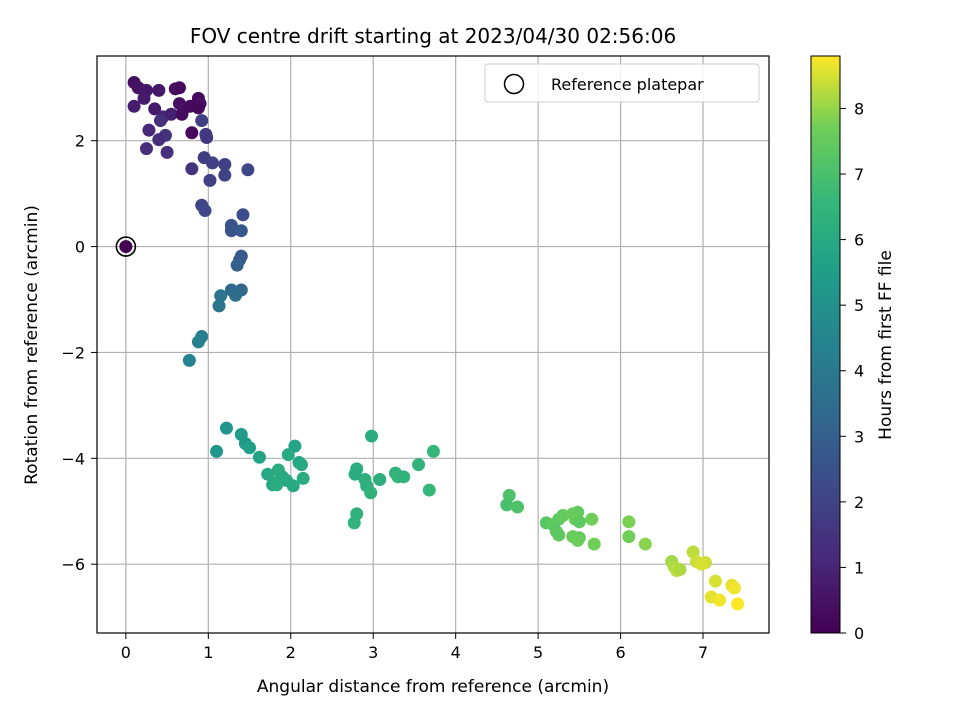 Image resolution: width=960 pixels, height=720 pixels. Describe the element at coordinates (73, 458) in the screenshot. I see `y-tick-label: −4` at that location.